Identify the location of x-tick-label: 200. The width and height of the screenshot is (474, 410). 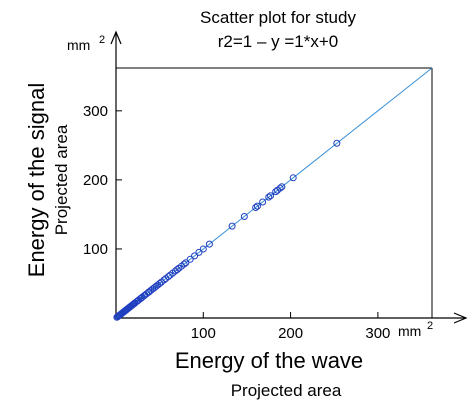
(290, 333).